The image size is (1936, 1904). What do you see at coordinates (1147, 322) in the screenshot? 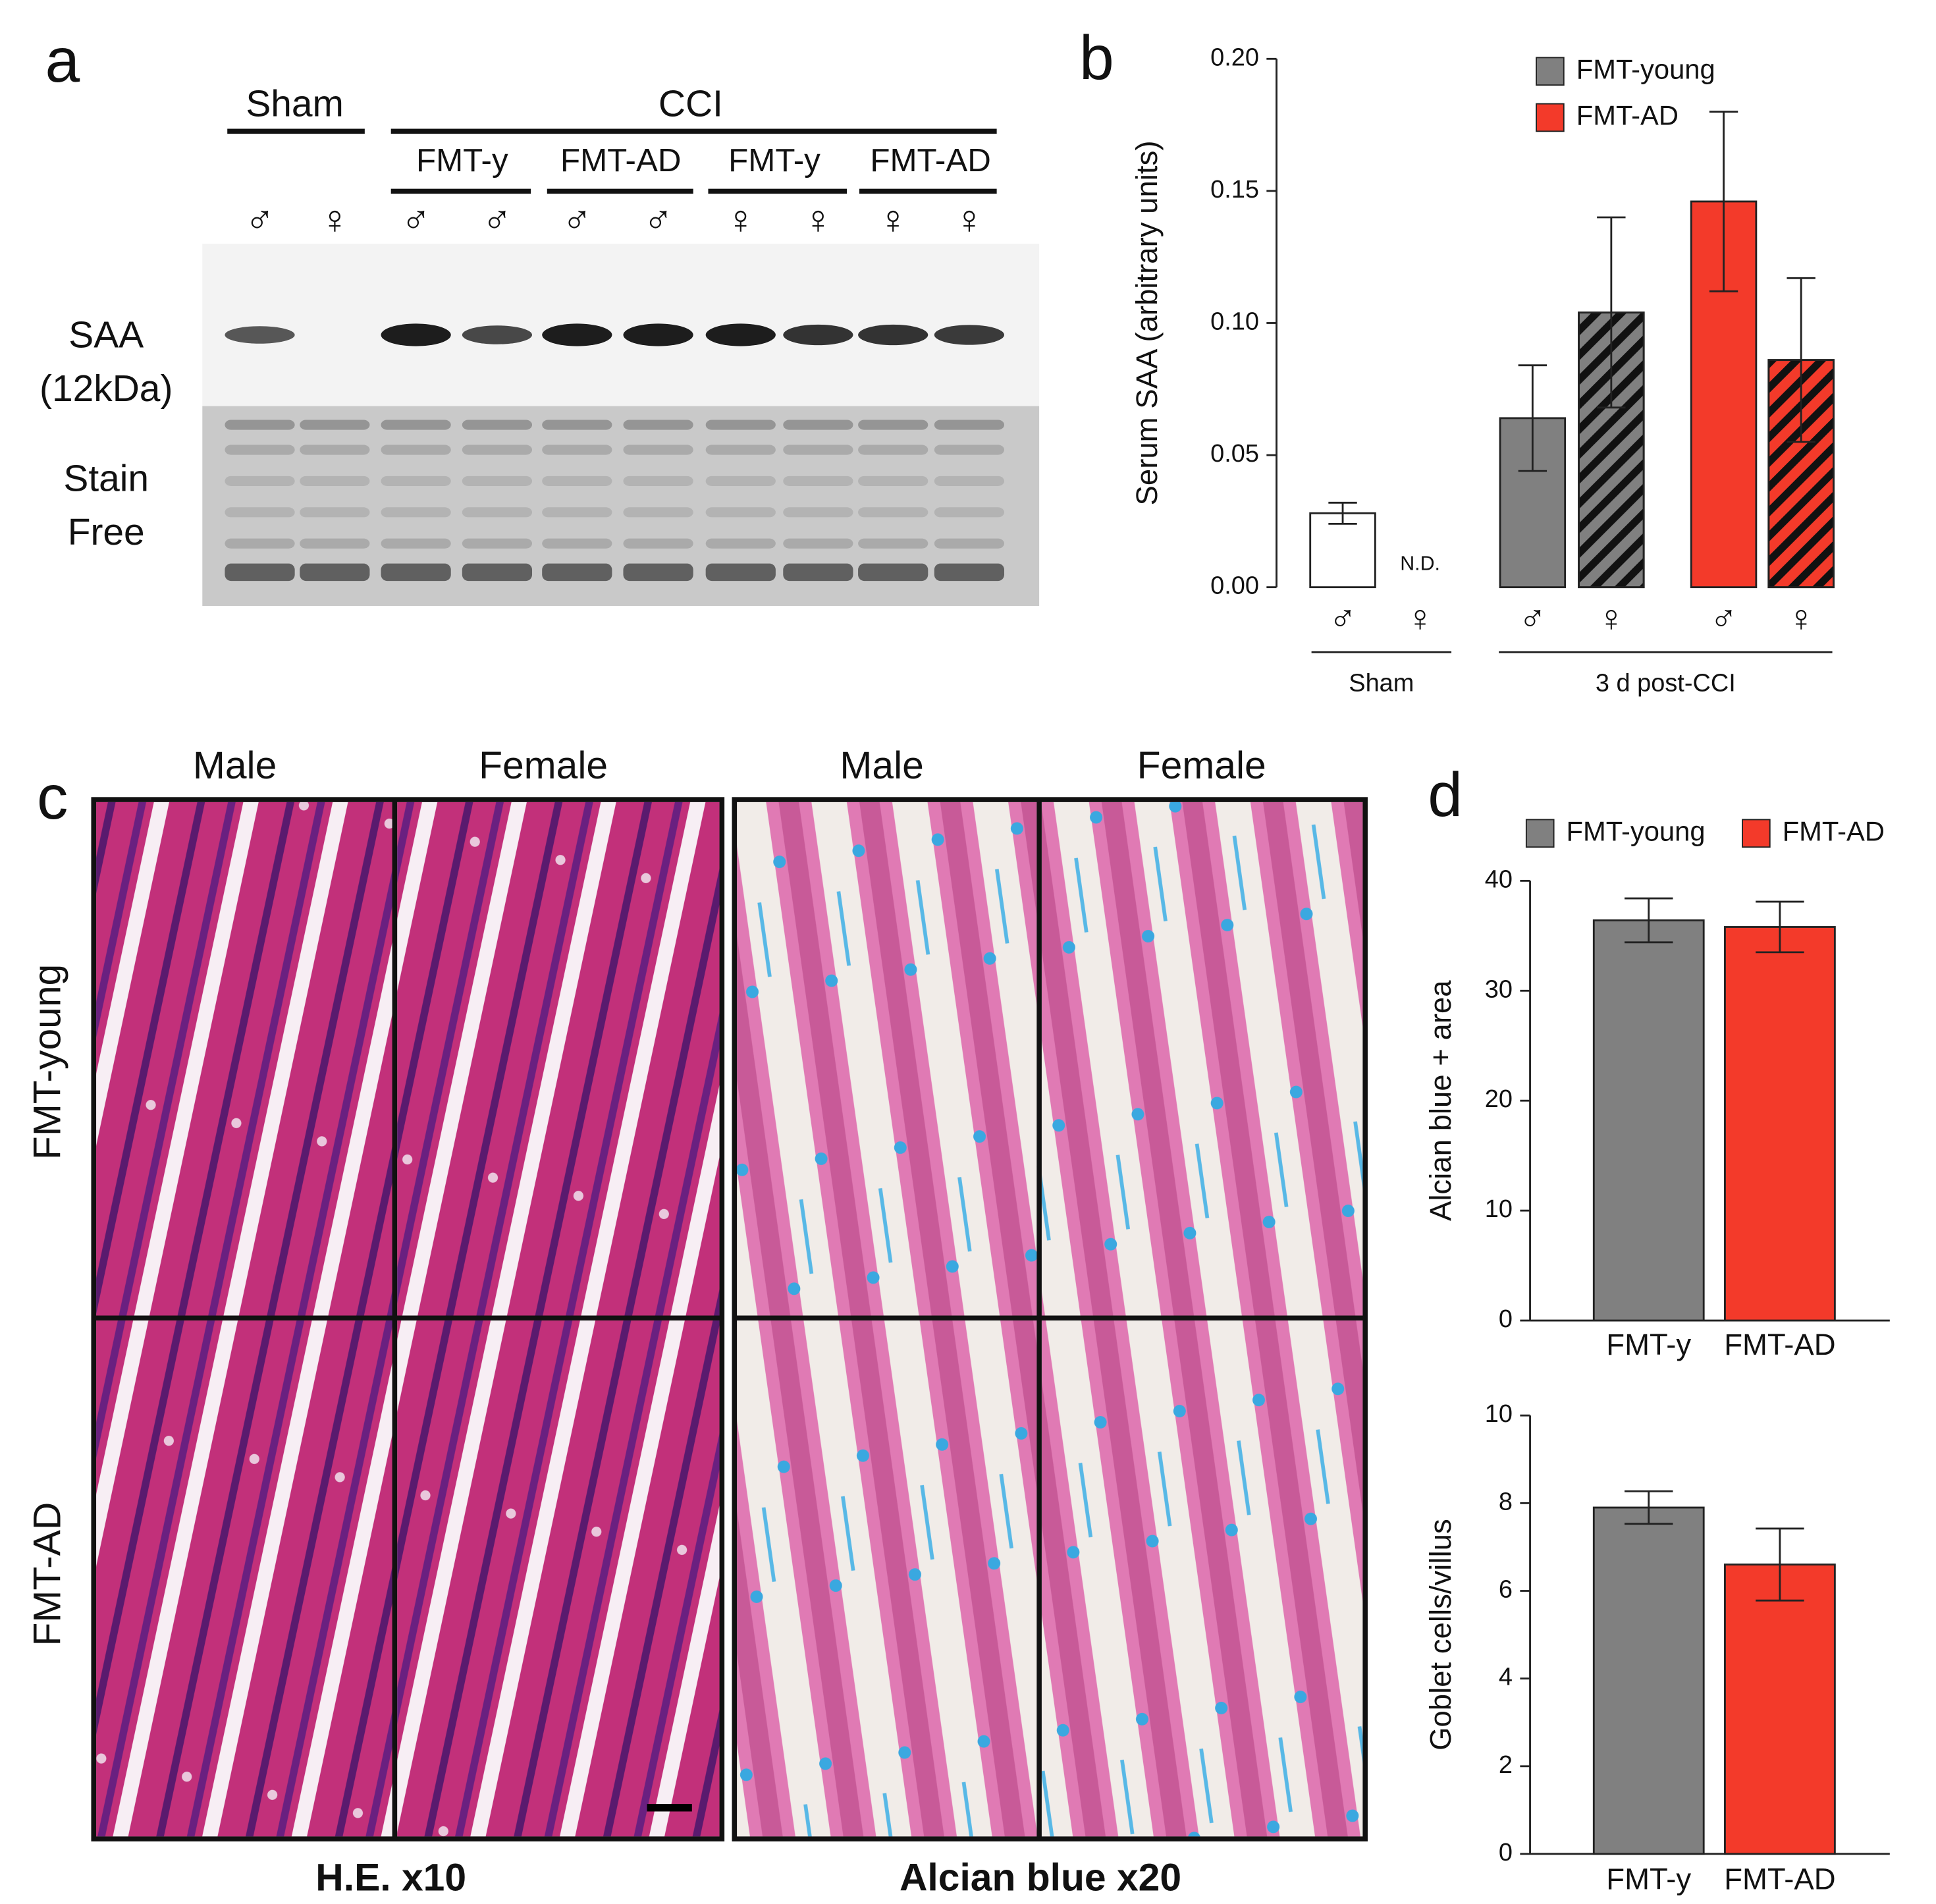
I see `y-axis-label: Serum SAA (arbitrary units)` at bounding box center [1147, 322].